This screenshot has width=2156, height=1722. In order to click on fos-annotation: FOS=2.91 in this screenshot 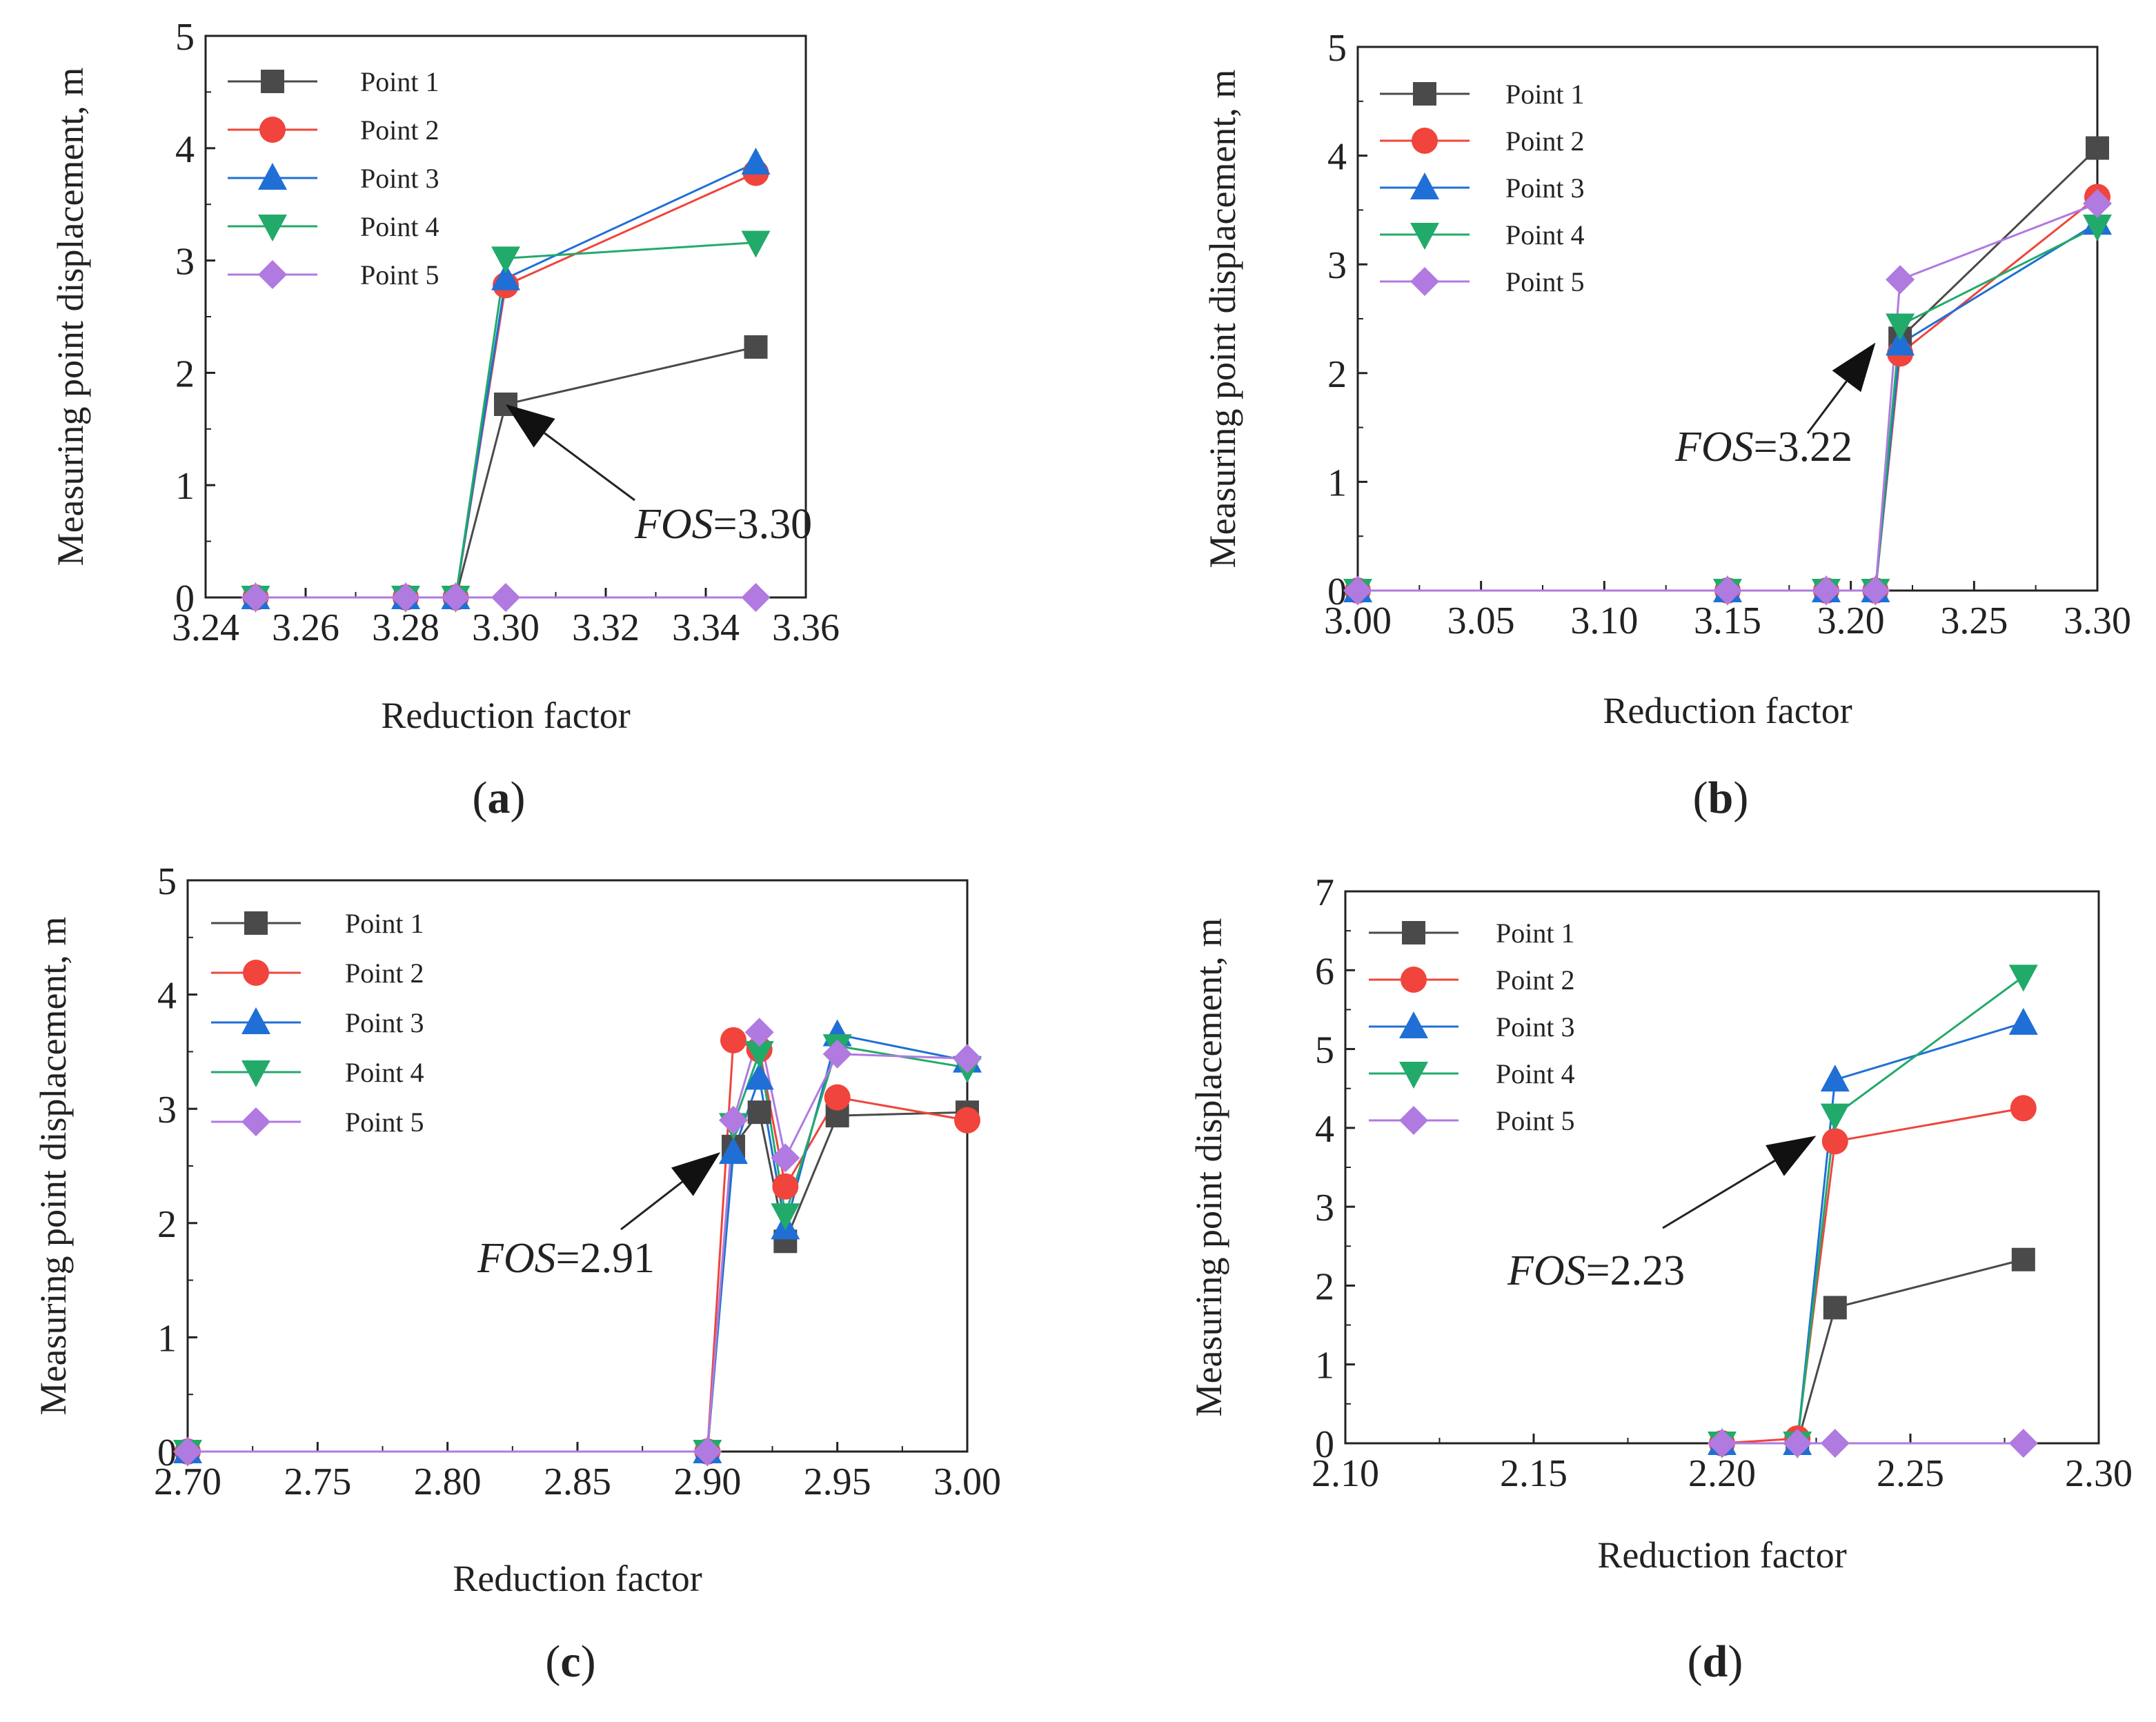, I will do `click(566, 1258)`.